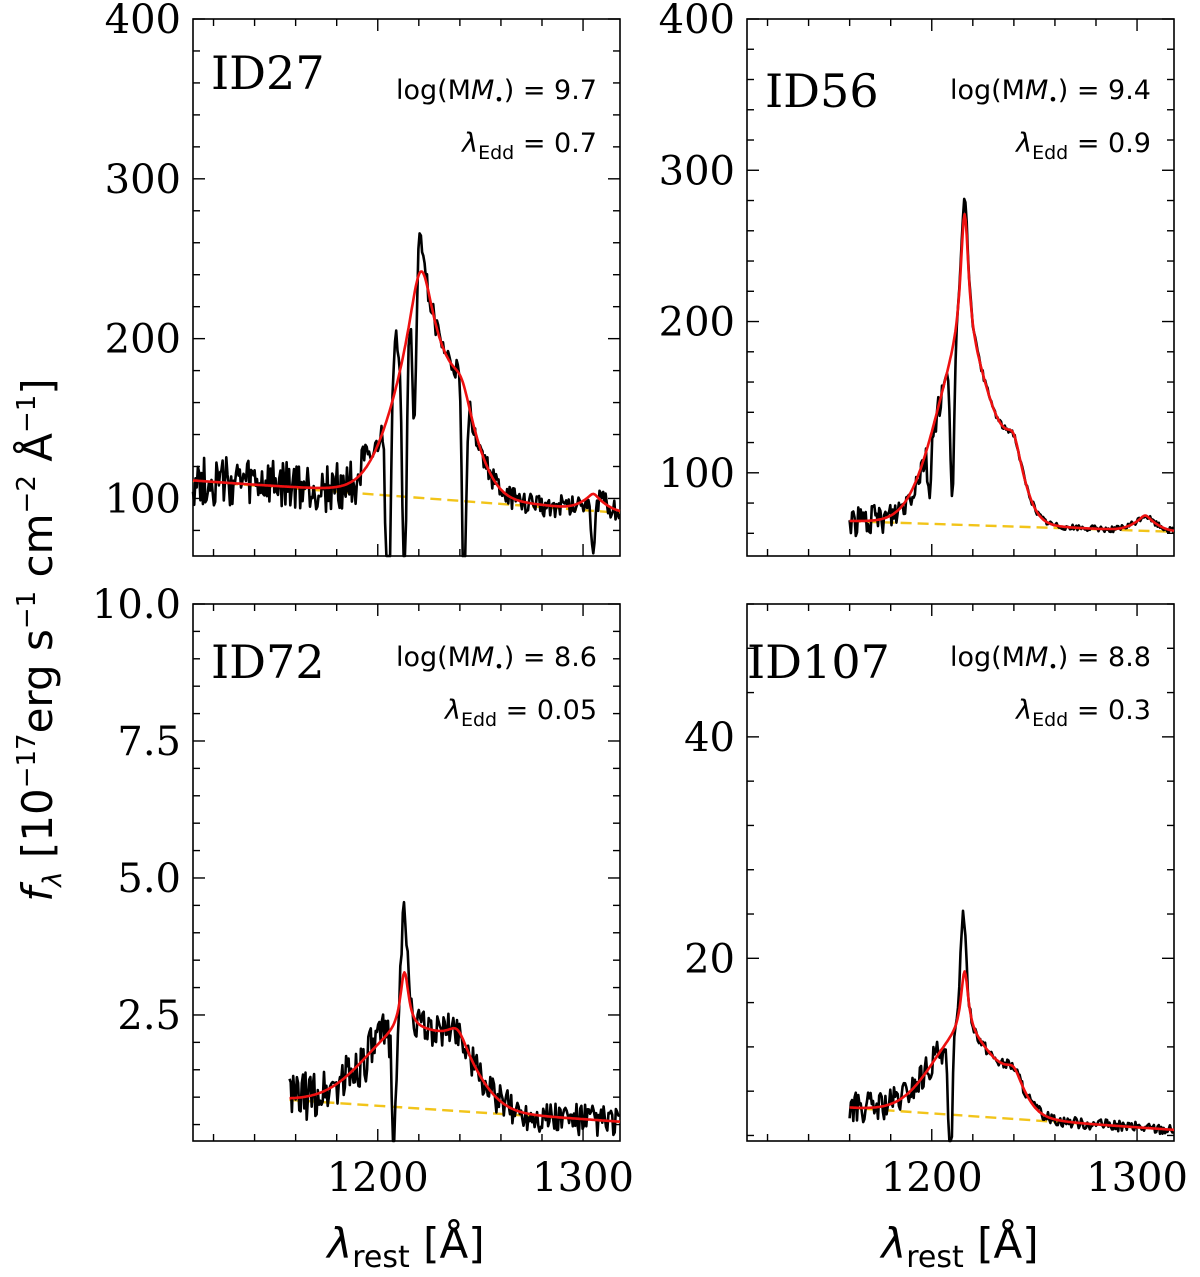  I want to click on mass-annotation: log(MM•) = 8.6, so click(496, 659).